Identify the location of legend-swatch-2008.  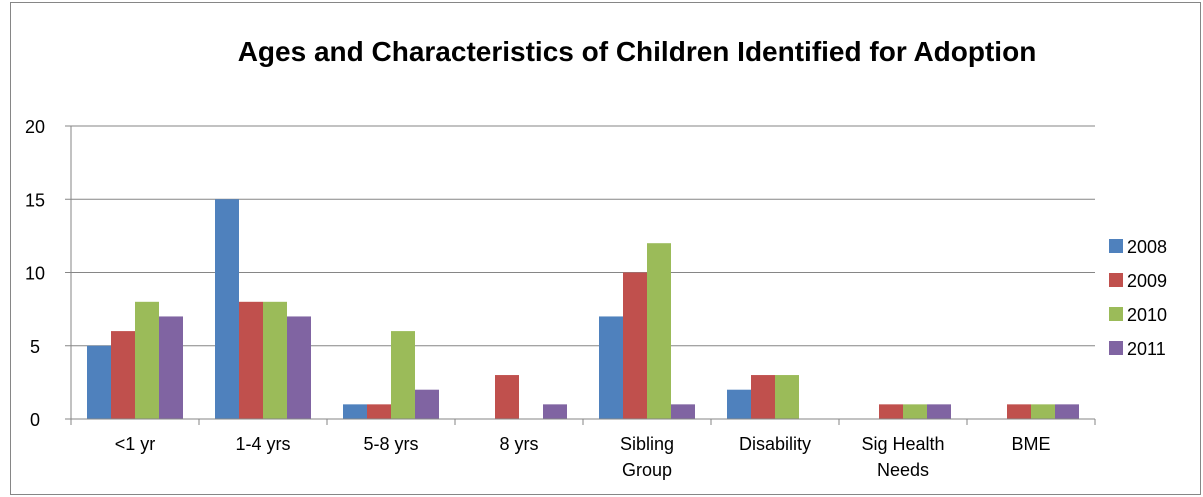
(1116, 246).